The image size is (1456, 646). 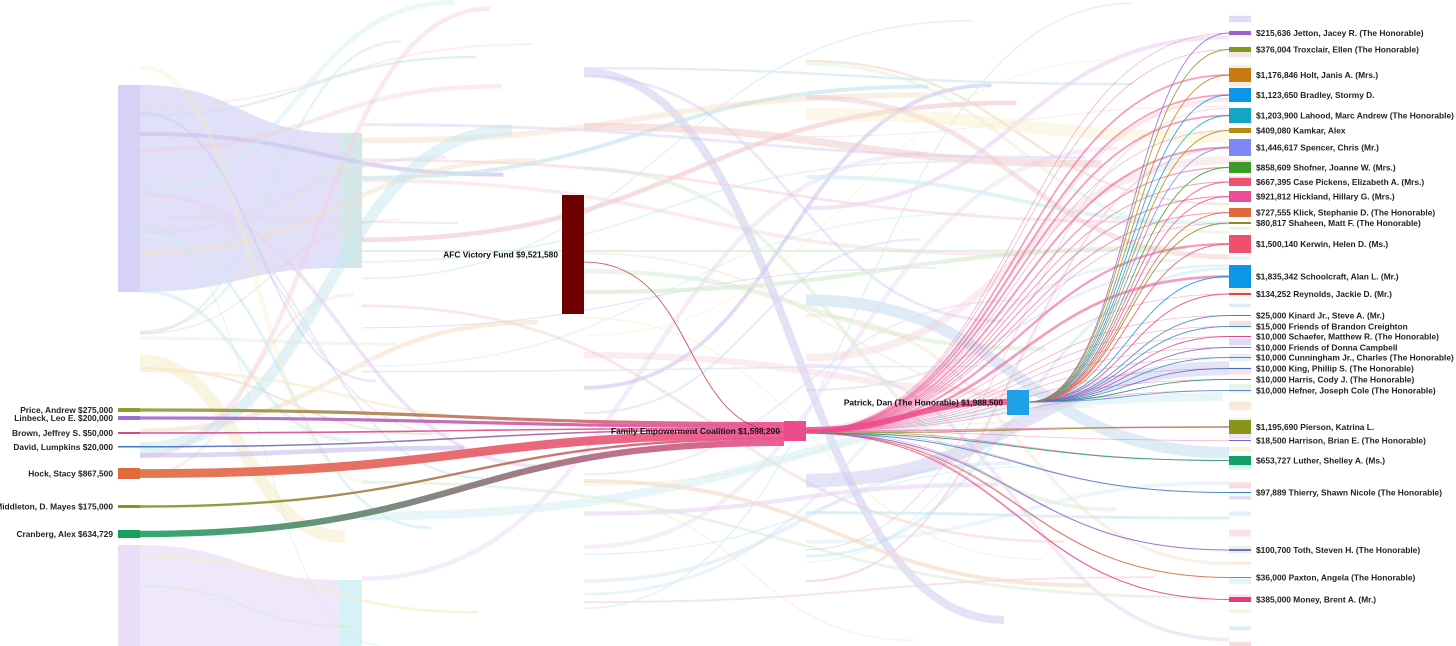 I want to click on recipient-label: $1,176,846 Holt, Janis A. (Mrs.), so click(x=1317, y=75).